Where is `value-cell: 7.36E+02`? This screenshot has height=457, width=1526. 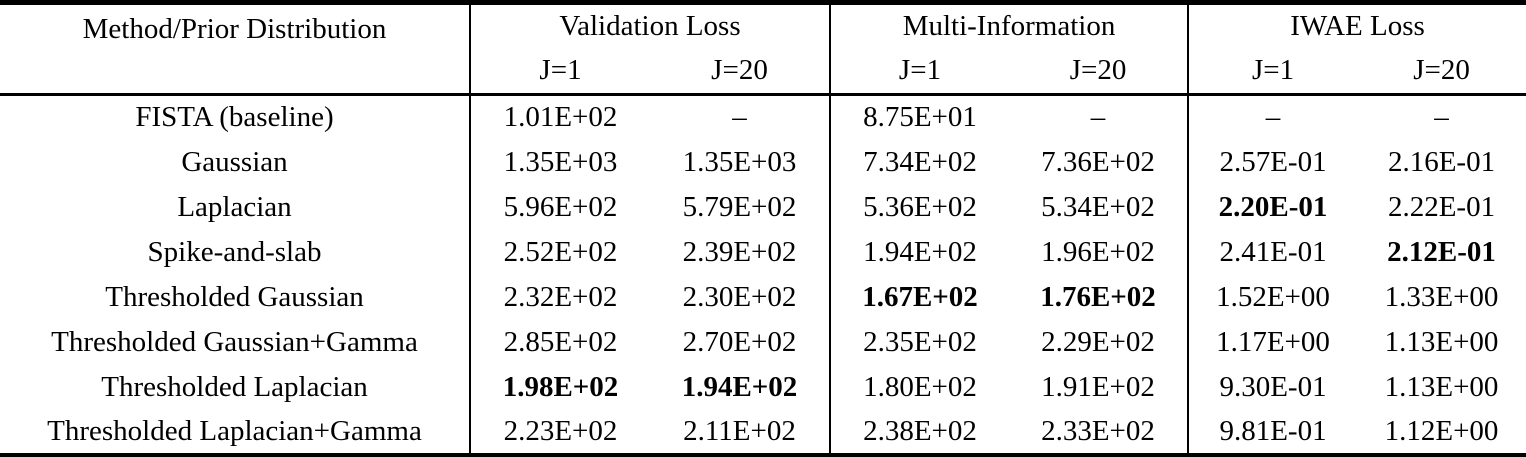
value-cell: 7.36E+02 is located at coordinates (1099, 162).